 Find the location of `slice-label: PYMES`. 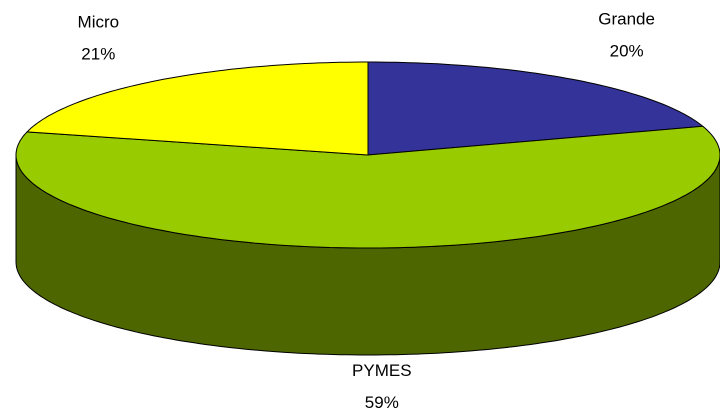

slice-label: PYMES is located at coordinates (382, 370).